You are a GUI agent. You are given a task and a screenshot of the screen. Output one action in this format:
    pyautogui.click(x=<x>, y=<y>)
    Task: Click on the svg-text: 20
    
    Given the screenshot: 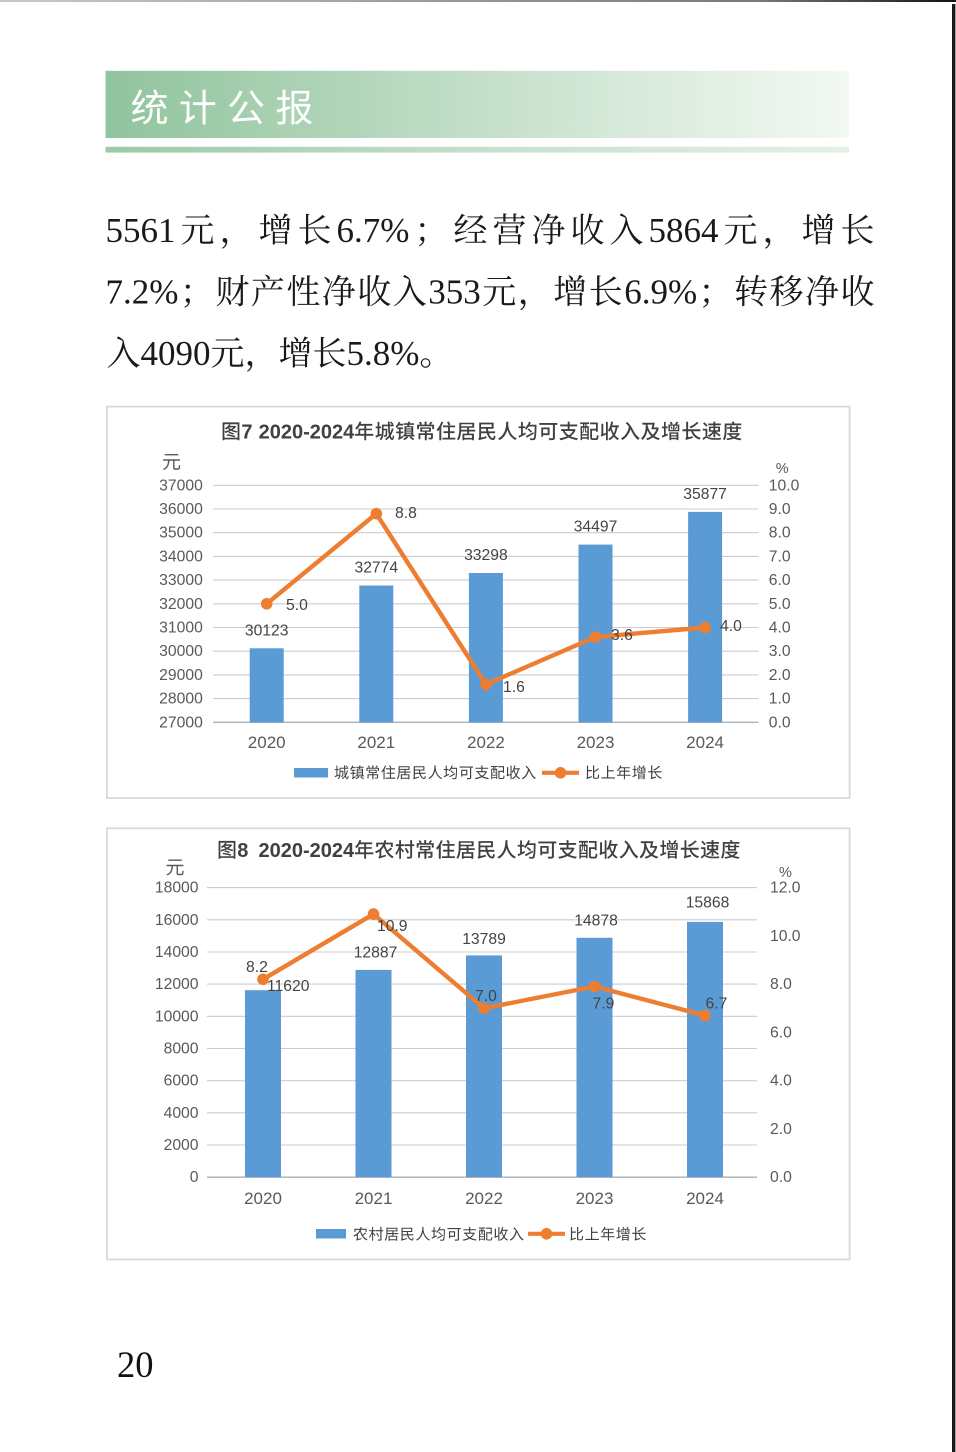 What is the action you would take?
    pyautogui.click(x=135, y=1364)
    